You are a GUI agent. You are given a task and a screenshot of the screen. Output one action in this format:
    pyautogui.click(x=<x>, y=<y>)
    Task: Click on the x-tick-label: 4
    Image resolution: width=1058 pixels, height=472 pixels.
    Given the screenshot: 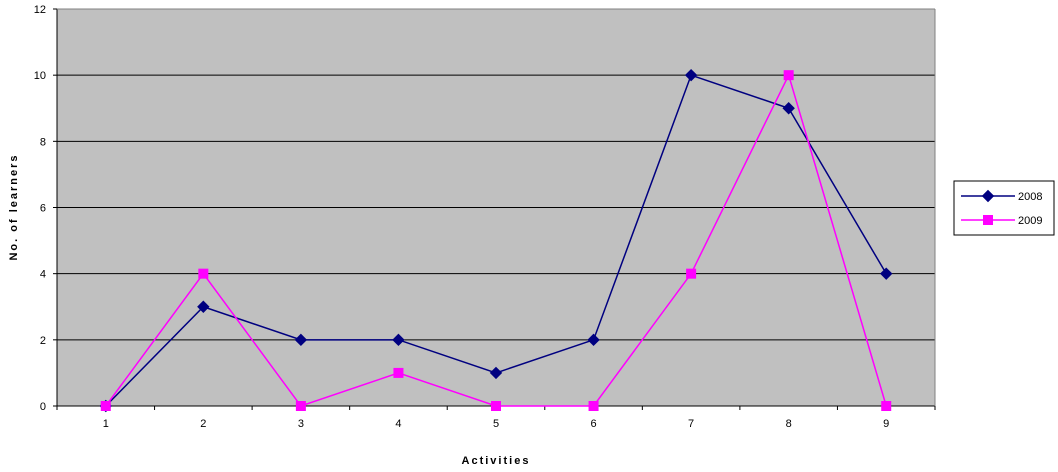 What is the action you would take?
    pyautogui.click(x=398, y=424)
    